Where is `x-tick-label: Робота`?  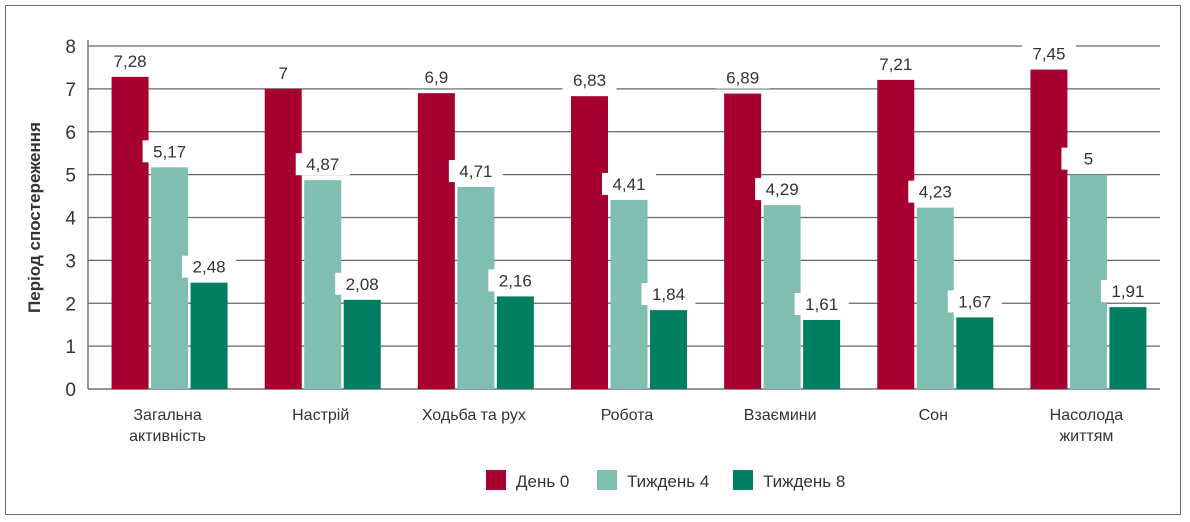
x-tick-label: Робота is located at coordinates (627, 415).